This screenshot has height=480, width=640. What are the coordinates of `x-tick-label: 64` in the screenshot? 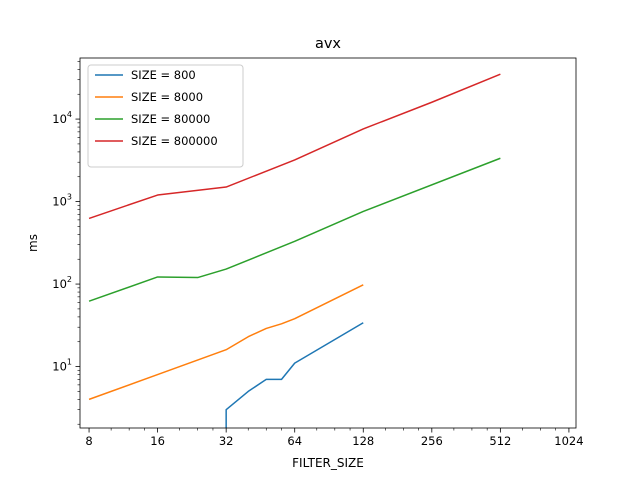 It's located at (294, 441).